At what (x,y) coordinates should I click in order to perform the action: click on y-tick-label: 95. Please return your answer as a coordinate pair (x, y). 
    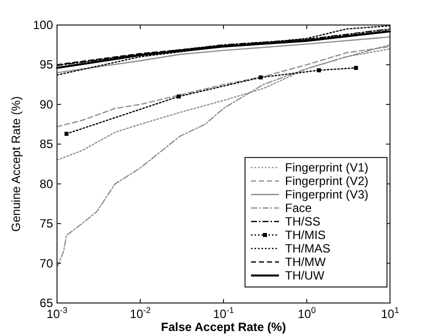
    Looking at the image, I should click on (47, 65).